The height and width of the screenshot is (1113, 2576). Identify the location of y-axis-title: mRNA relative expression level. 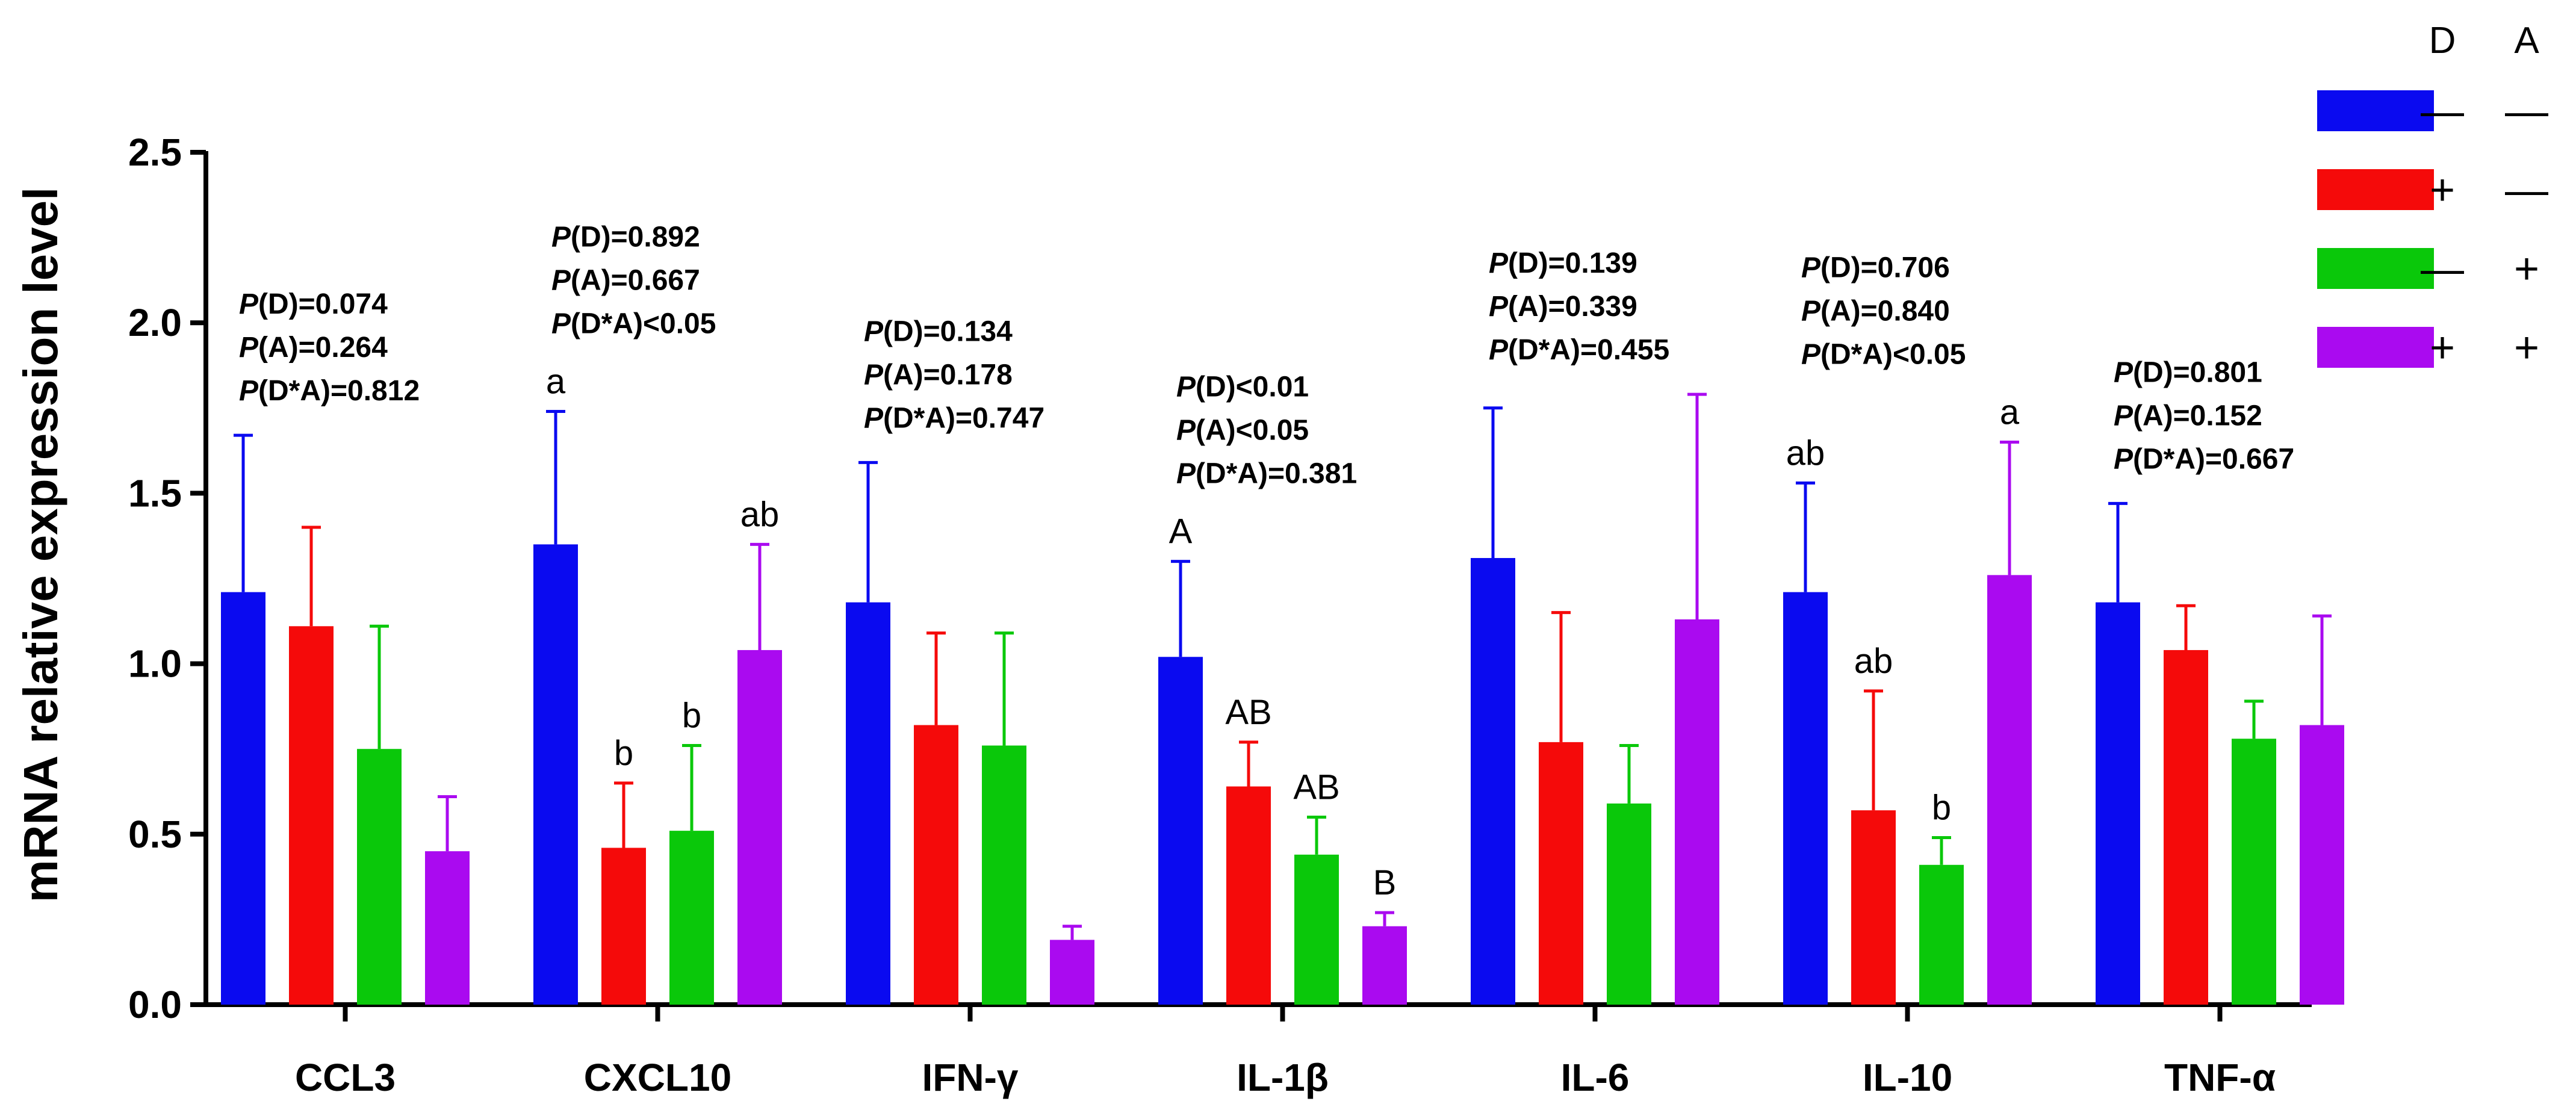
(40, 545).